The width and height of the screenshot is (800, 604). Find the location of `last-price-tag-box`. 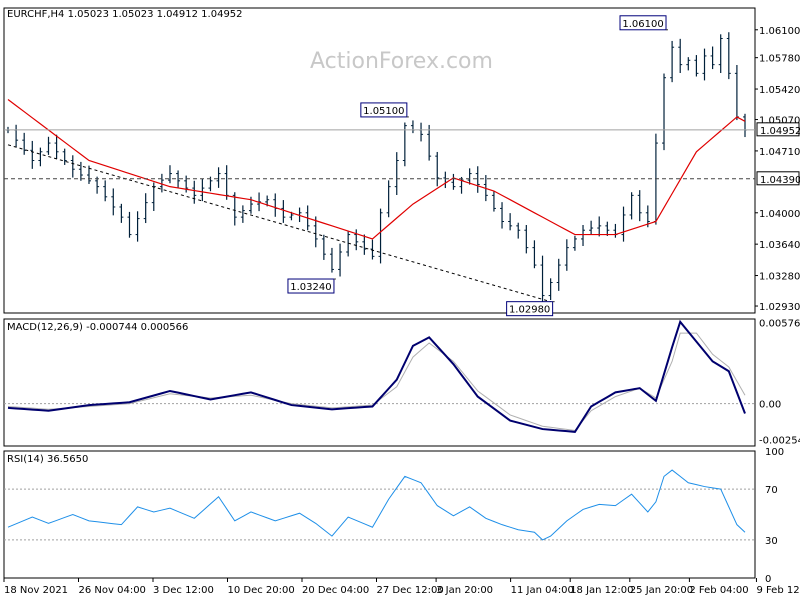

last-price-tag-box is located at coordinates (778, 129).